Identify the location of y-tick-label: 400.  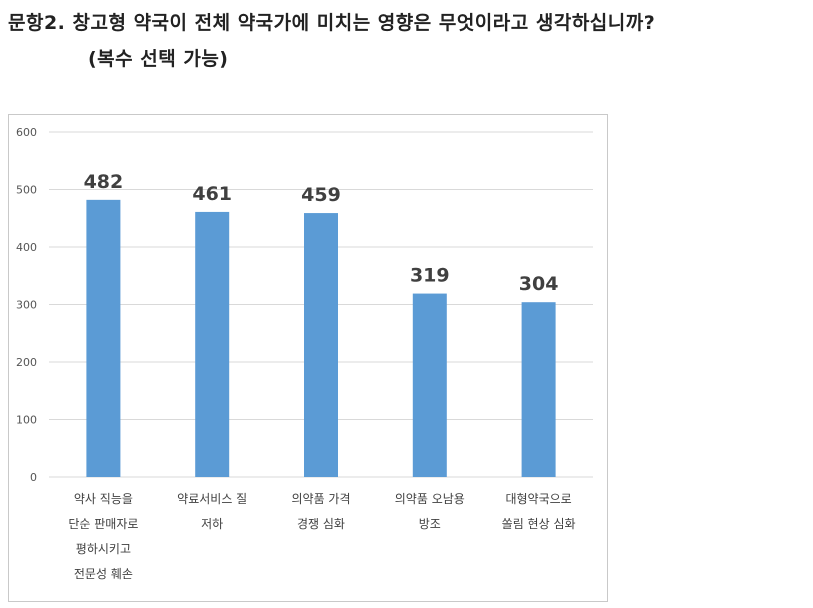
(26, 247).